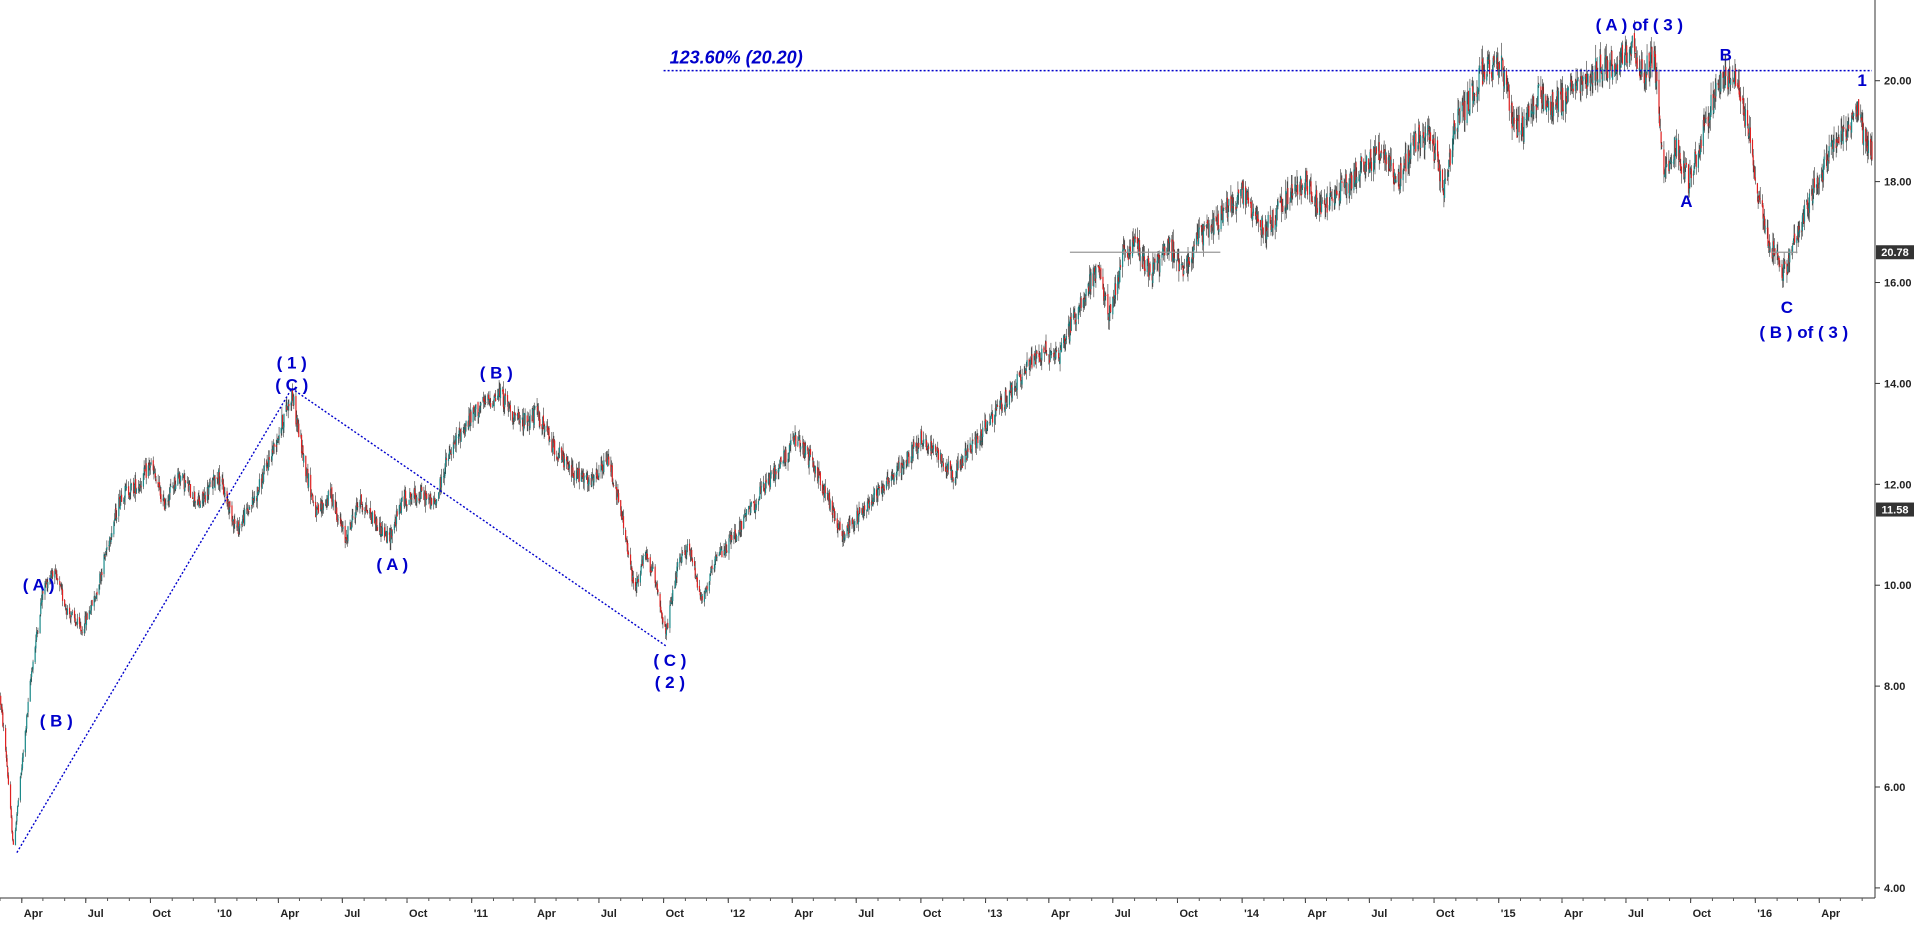  Describe the element at coordinates (1894, 687) in the screenshot. I see `y-tick-label: 8.00` at that location.